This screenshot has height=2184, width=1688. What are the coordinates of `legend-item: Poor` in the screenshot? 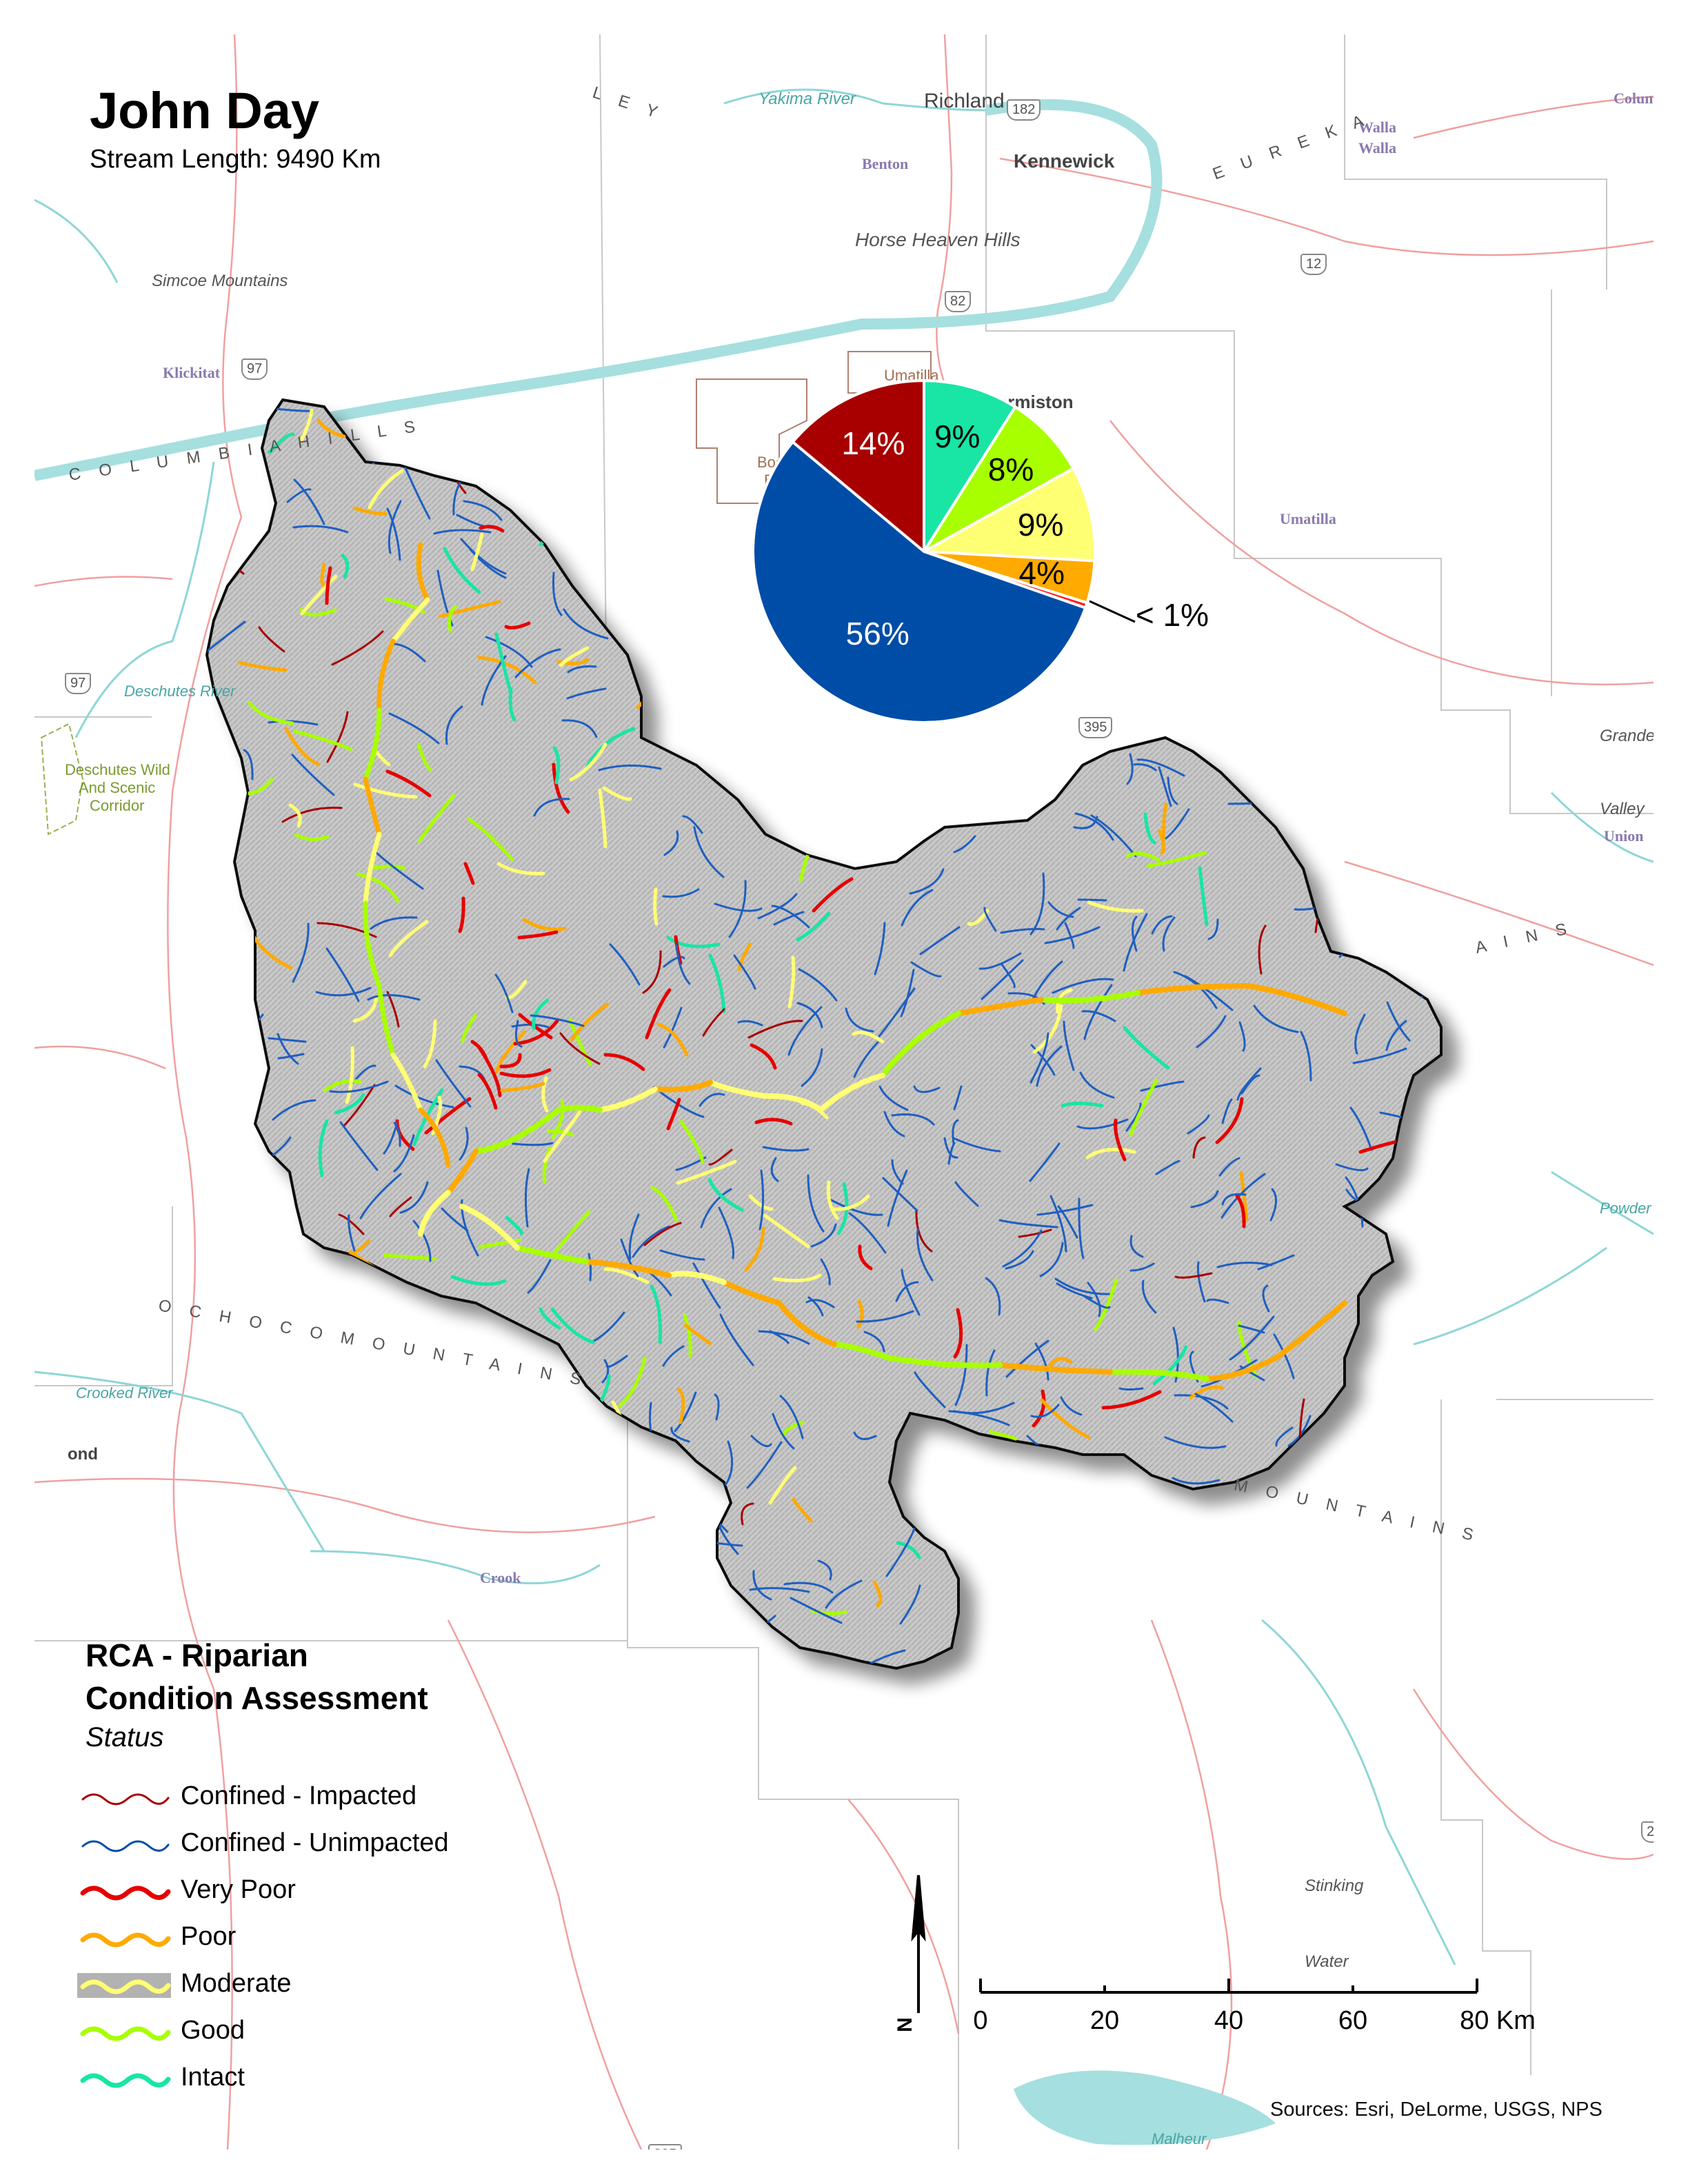 It's located at (284, 1938).